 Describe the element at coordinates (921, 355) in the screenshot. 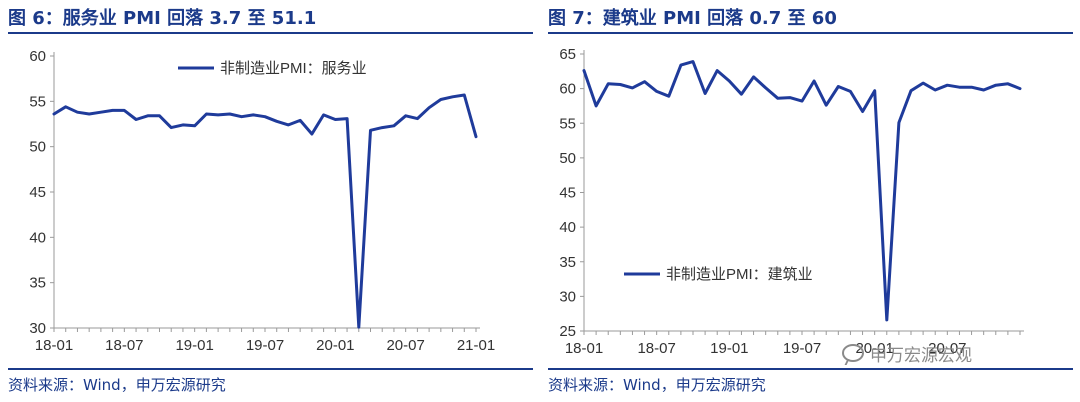

I see `watermark-text: 申万宏源宏观` at that location.